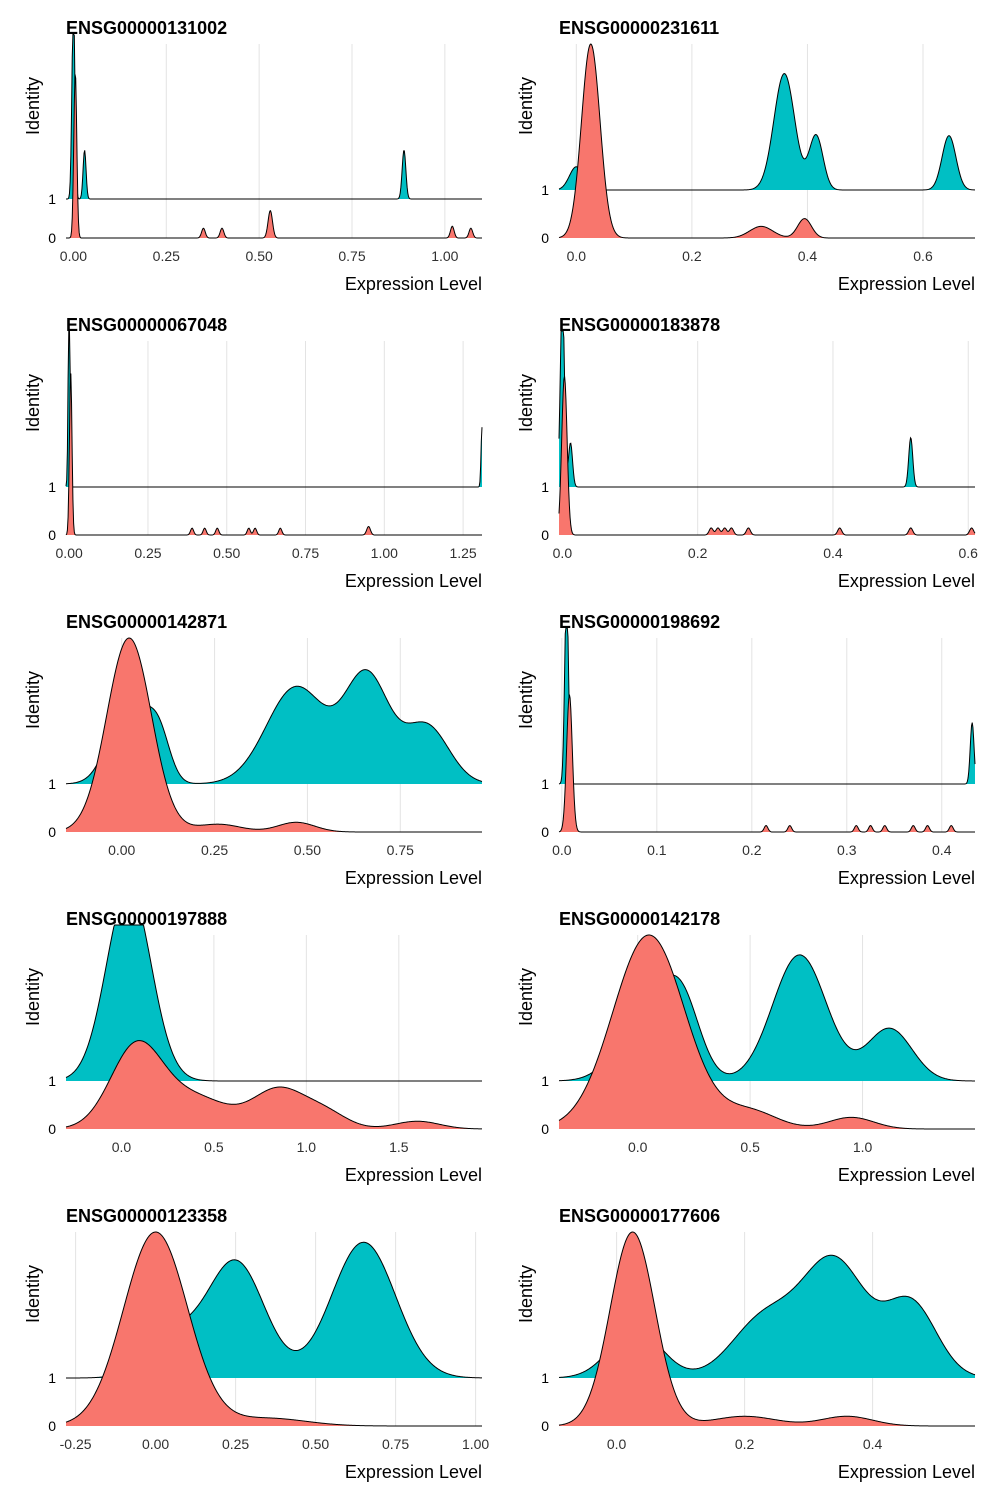 The height and width of the screenshot is (1500, 1000). I want to click on chart-title: ENSG00000198692, so click(639, 622).